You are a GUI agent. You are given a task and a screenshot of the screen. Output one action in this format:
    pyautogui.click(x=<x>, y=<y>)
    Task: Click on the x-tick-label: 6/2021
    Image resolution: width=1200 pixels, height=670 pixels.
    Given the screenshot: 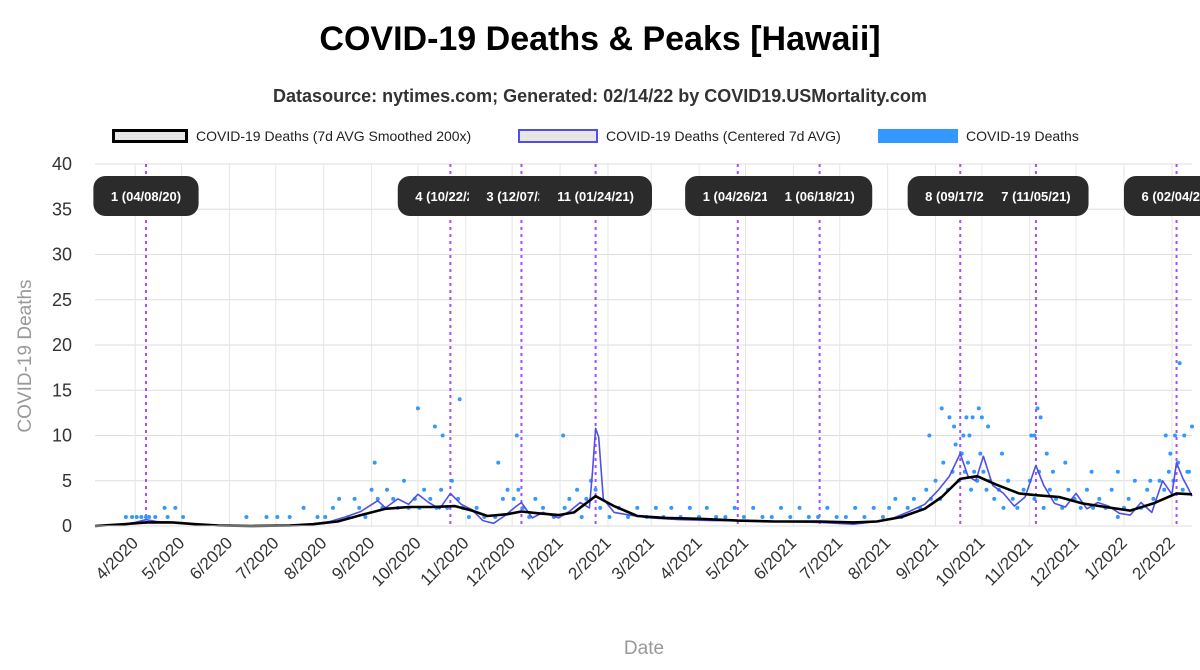 What is the action you would take?
    pyautogui.click(x=775, y=558)
    